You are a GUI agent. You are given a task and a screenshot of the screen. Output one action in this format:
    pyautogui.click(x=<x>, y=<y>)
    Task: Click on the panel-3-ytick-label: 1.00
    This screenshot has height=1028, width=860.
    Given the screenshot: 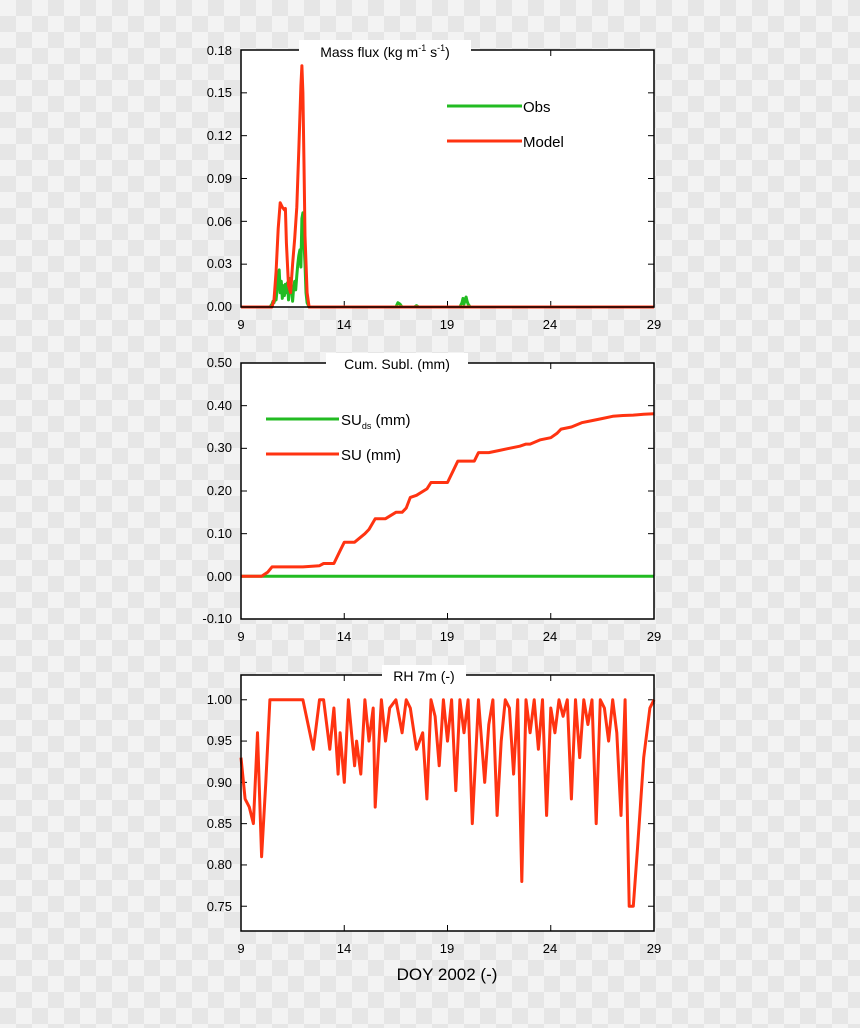 What is the action you would take?
    pyautogui.click(x=219, y=699)
    